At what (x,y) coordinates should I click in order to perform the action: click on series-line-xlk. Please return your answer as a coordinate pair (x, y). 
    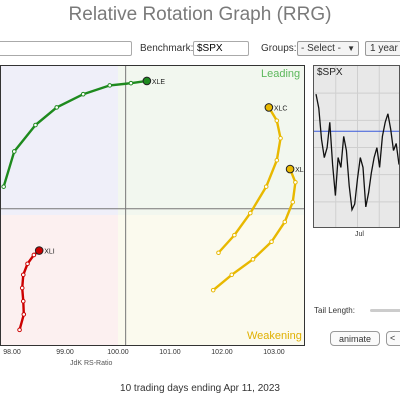
    Looking at the image, I should click on (254, 230).